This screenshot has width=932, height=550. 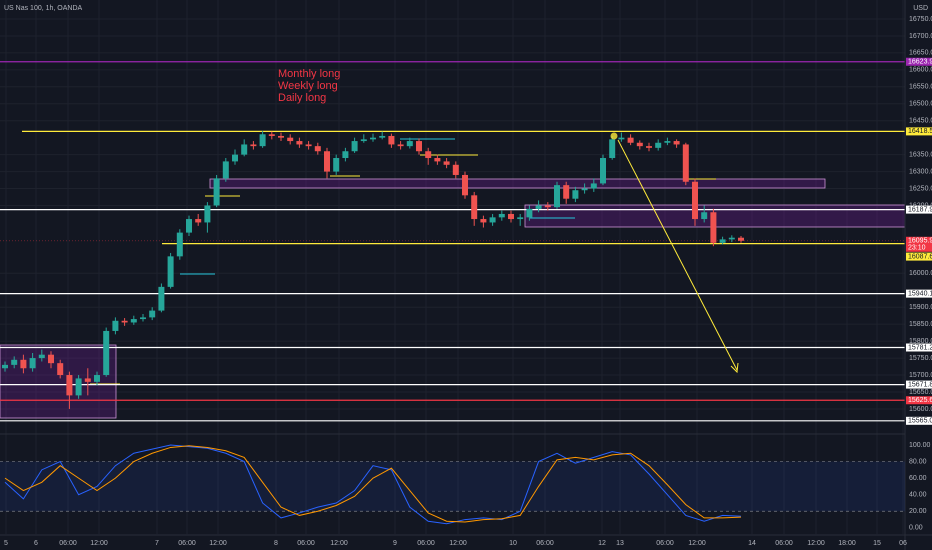 What do you see at coordinates (920, 341) in the screenshot?
I see `y-tick-label: 15800.0` at bounding box center [920, 341].